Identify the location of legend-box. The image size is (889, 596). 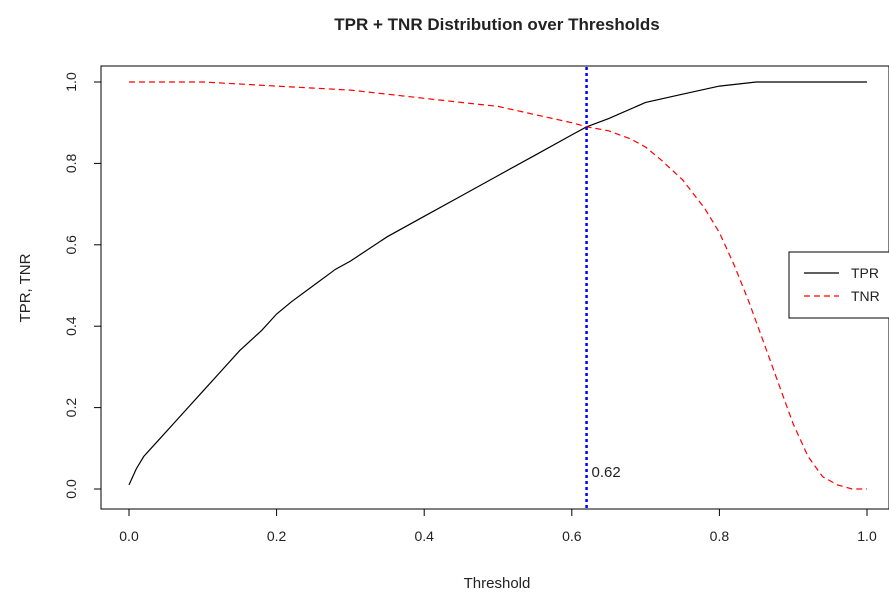
(838, 285).